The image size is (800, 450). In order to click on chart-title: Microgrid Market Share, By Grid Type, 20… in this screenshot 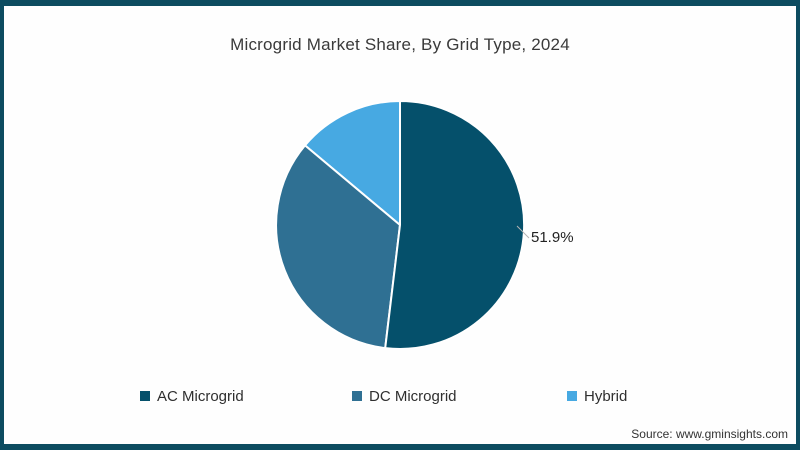, I will do `click(400, 44)`.